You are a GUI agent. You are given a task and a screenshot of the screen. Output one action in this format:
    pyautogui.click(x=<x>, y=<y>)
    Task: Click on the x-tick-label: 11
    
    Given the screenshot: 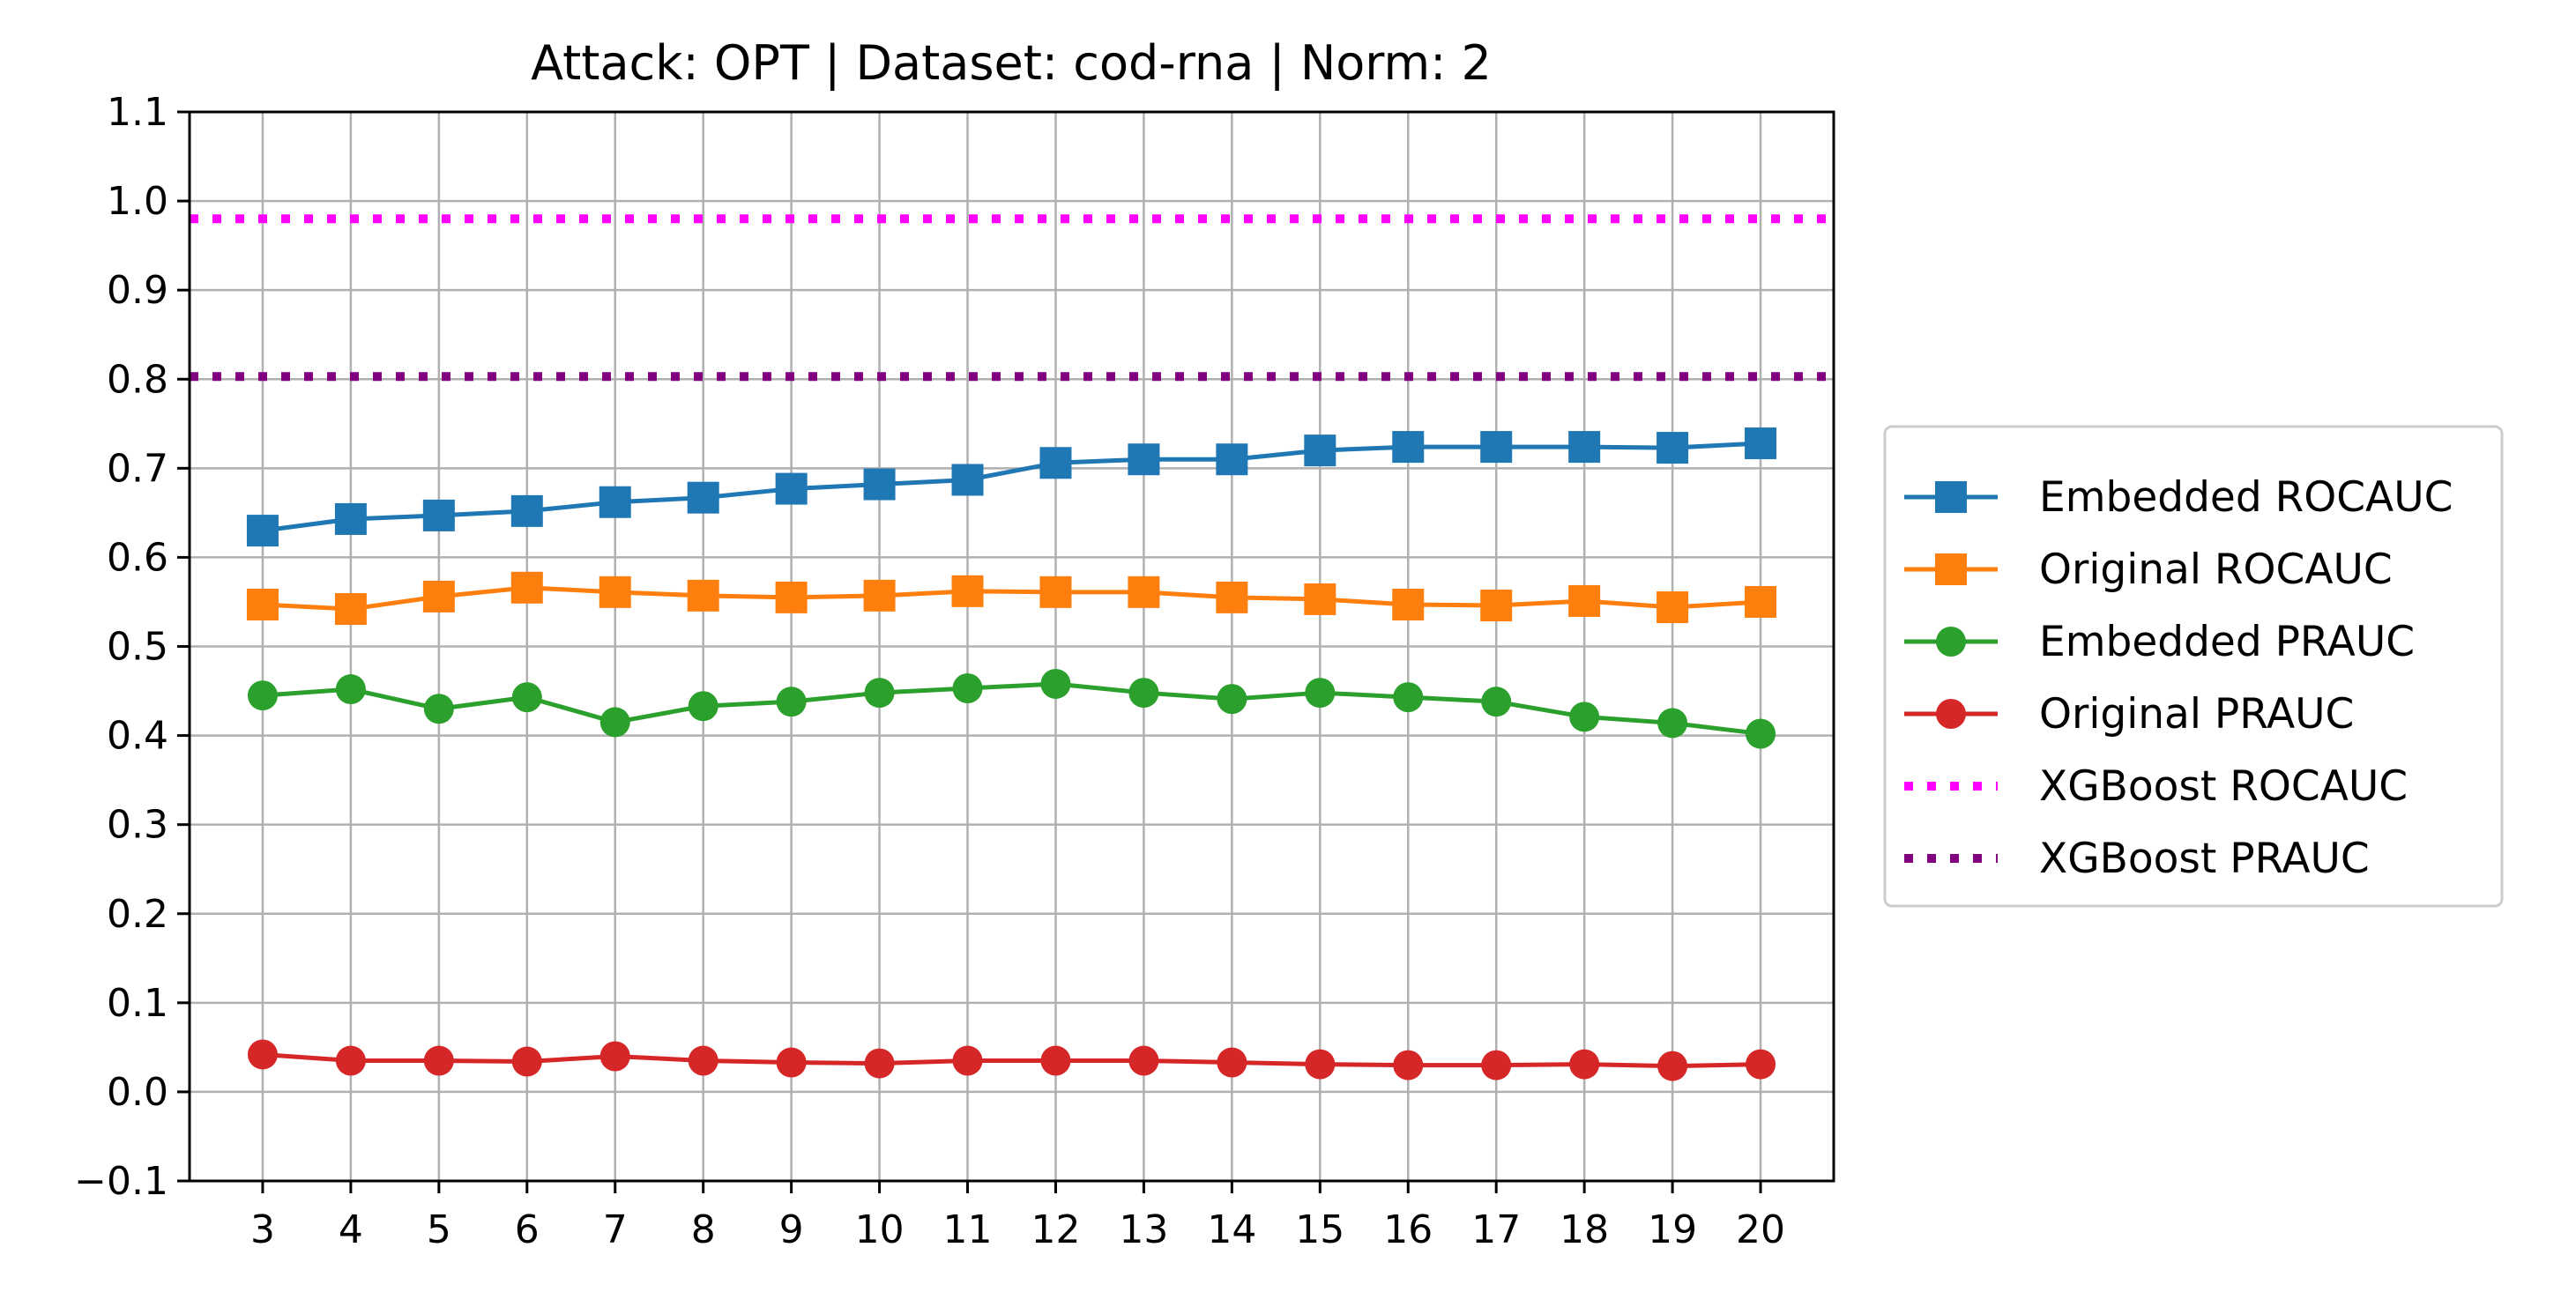 What is the action you would take?
    pyautogui.click(x=968, y=1230)
    